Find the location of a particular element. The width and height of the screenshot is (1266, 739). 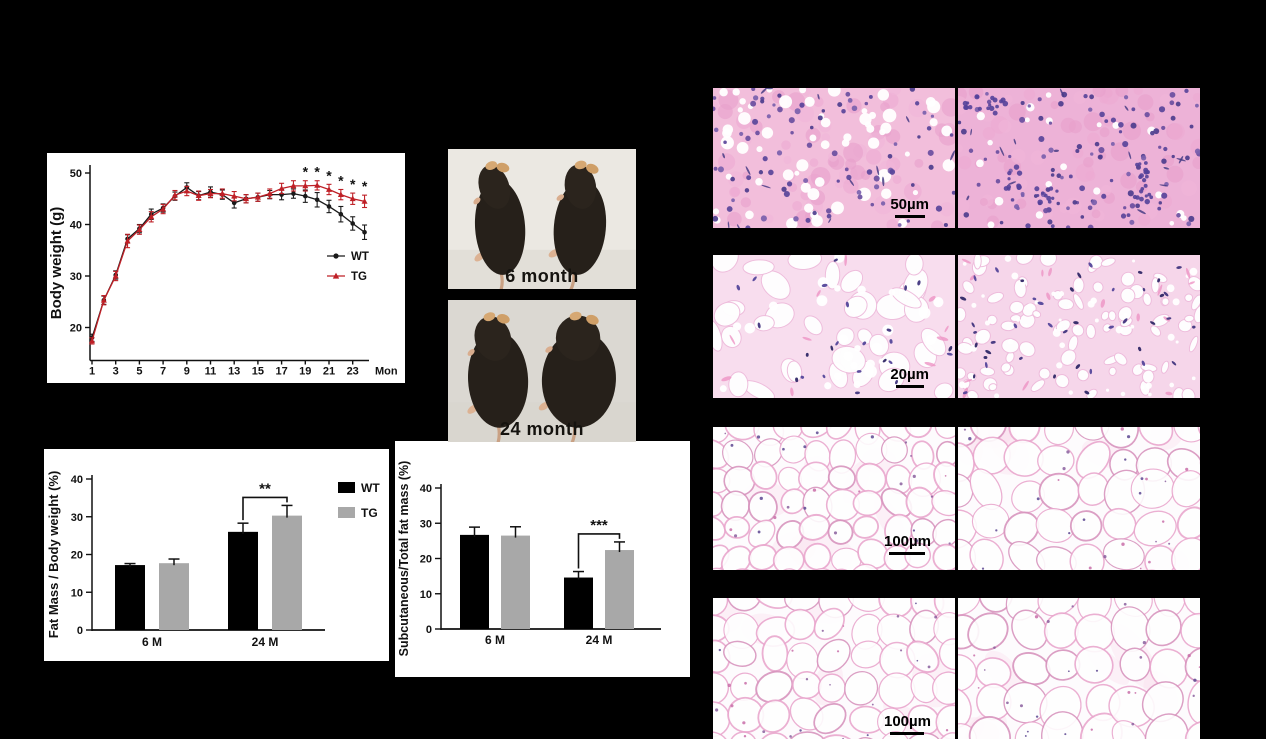

mice-photo-24-month: 24 month is located at coordinates (542, 371).